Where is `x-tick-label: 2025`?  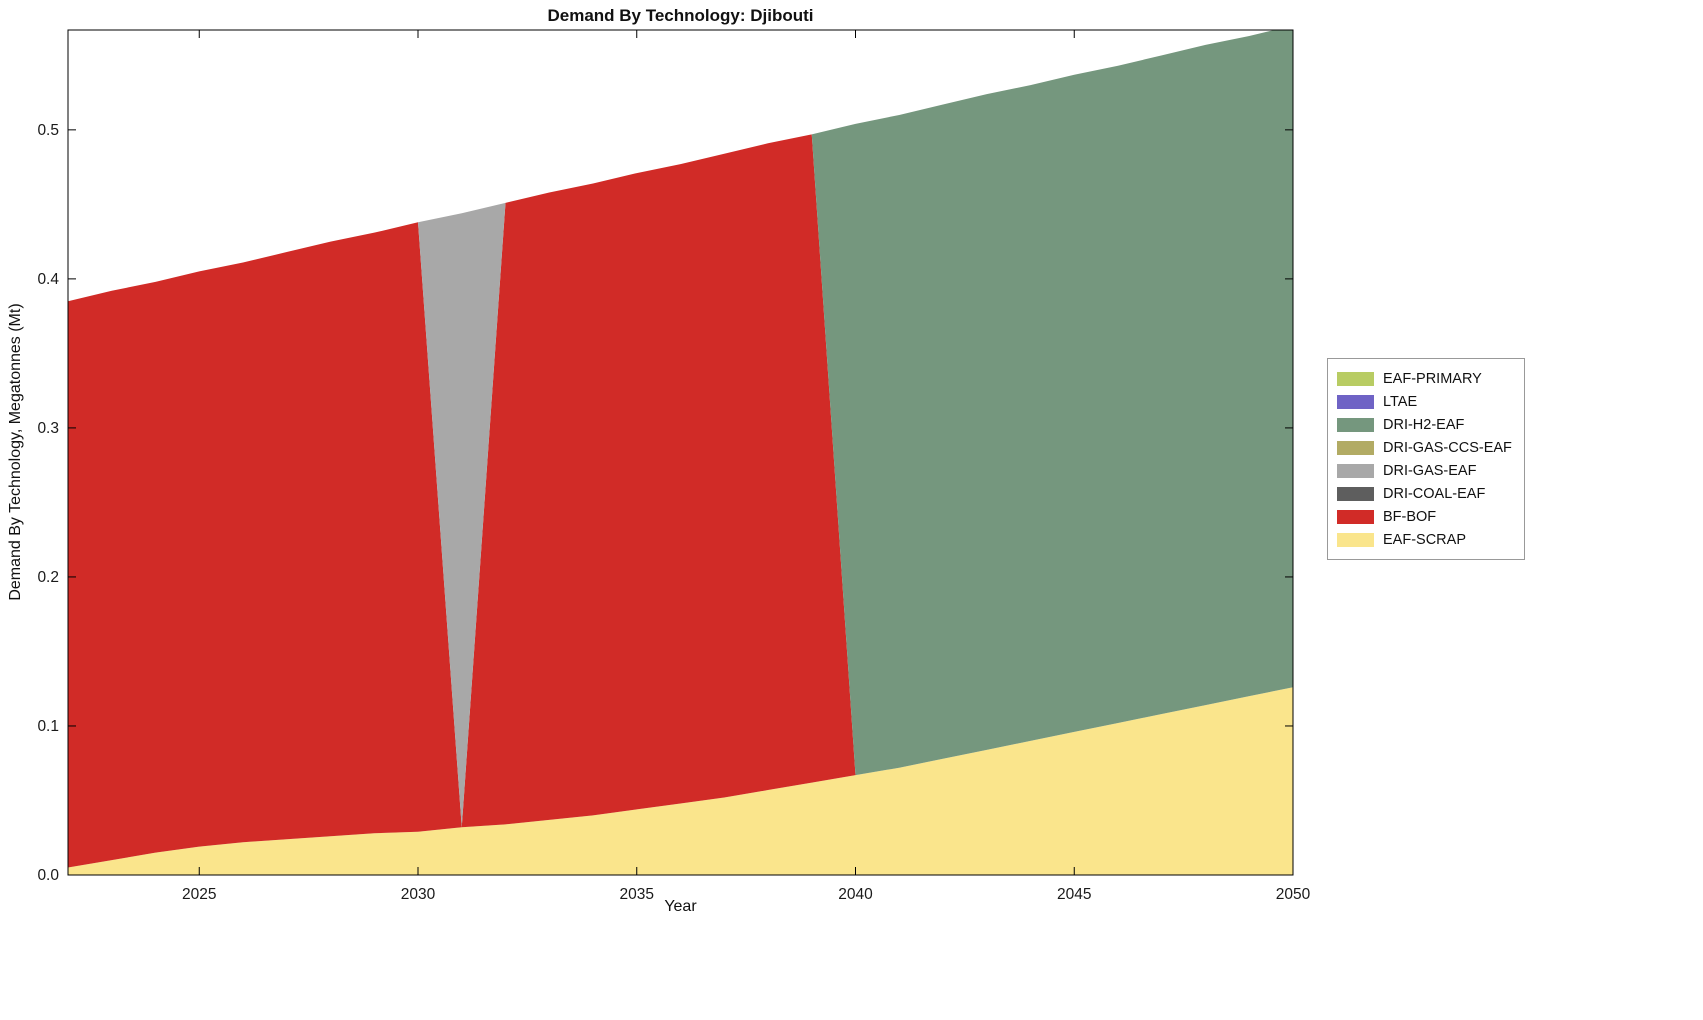
x-tick-label: 2025 is located at coordinates (199, 894).